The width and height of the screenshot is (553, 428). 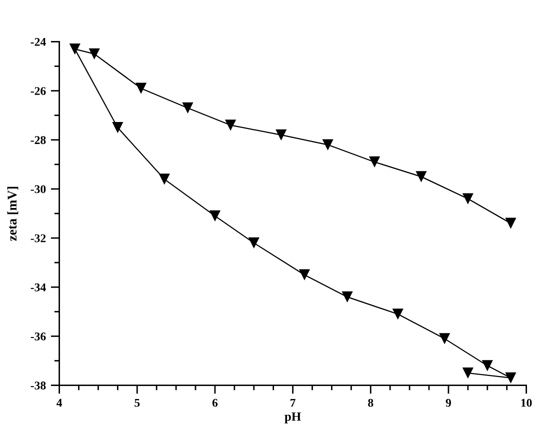 What do you see at coordinates (293, 402) in the screenshot?
I see `x-tick-label: 7` at bounding box center [293, 402].